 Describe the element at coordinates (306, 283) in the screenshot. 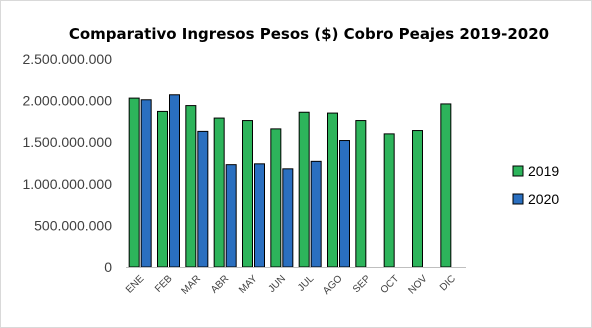

I see `x-tick-label: JUL` at that location.